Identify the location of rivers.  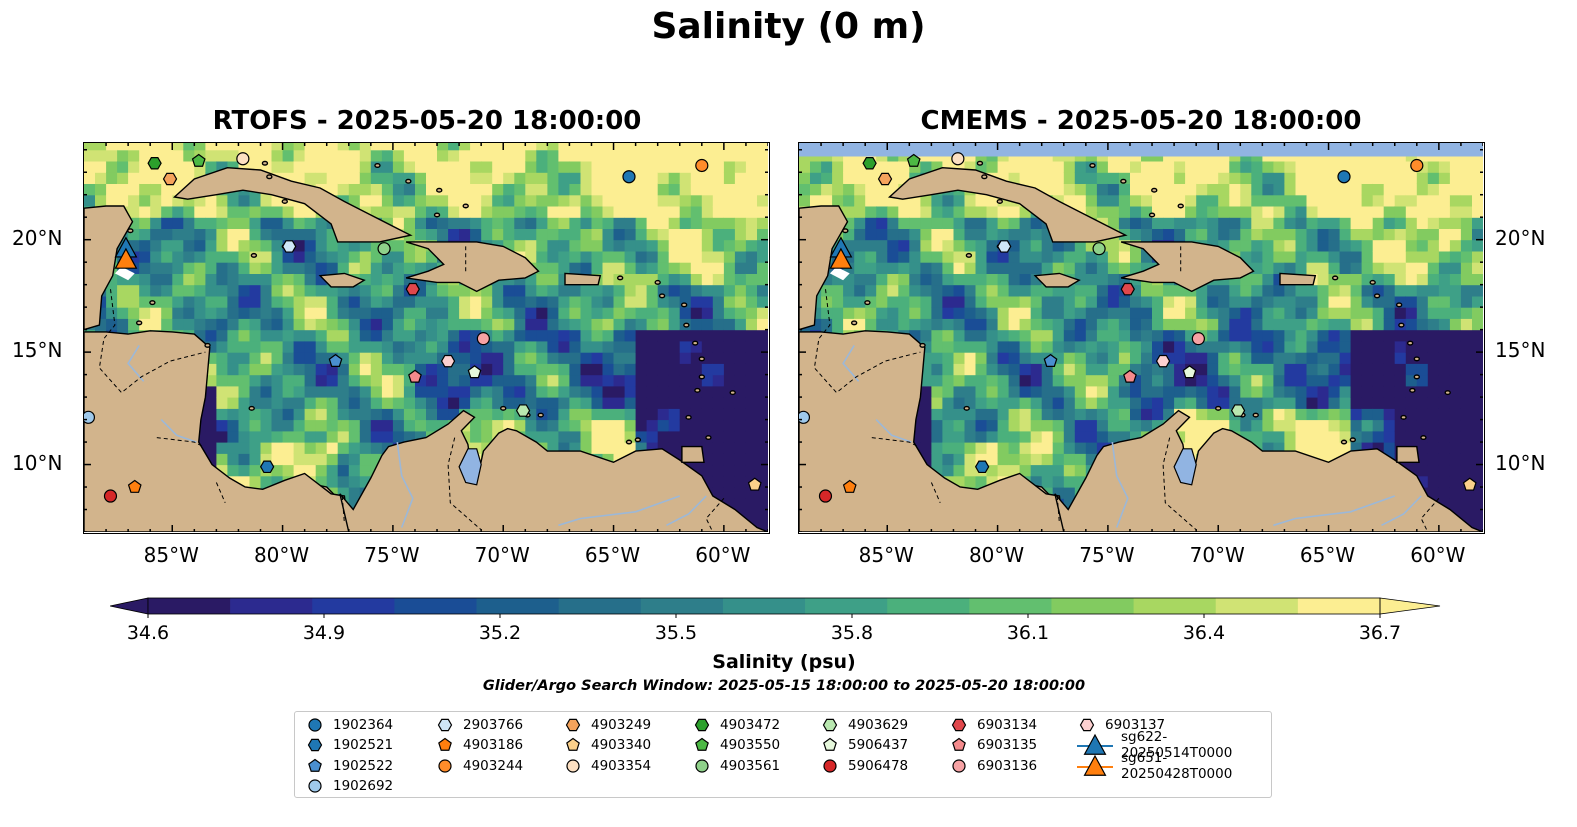
(1132, 436).